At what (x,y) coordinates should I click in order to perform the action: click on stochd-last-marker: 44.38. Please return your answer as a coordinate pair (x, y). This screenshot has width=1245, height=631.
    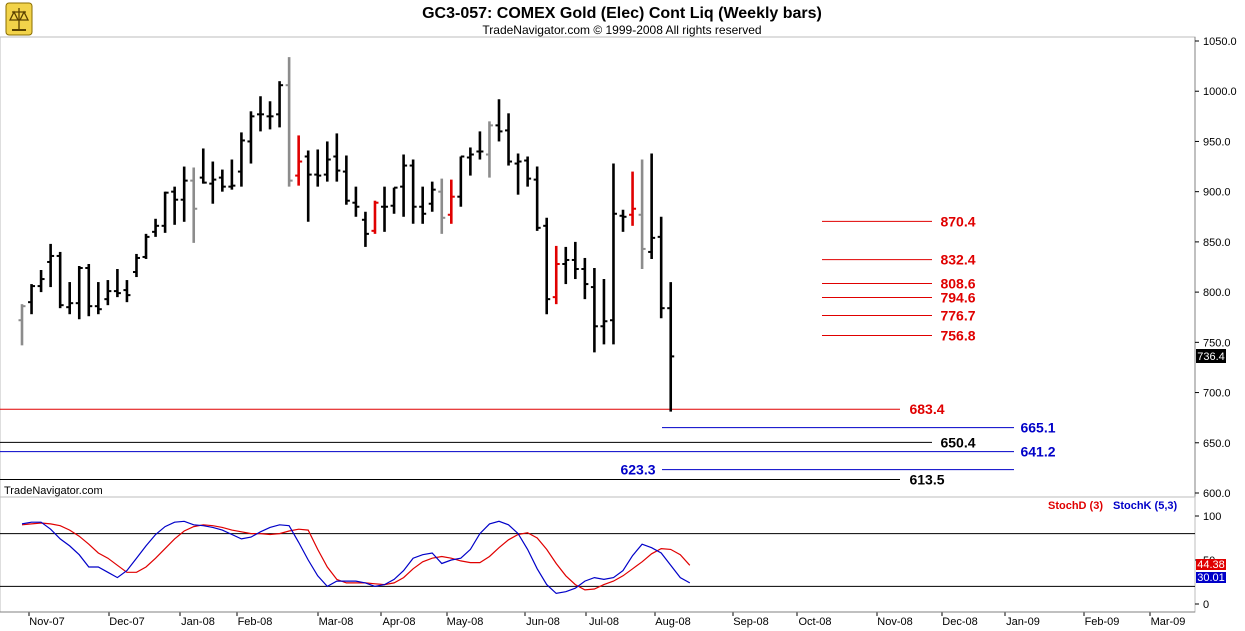
    Looking at the image, I should click on (1211, 565).